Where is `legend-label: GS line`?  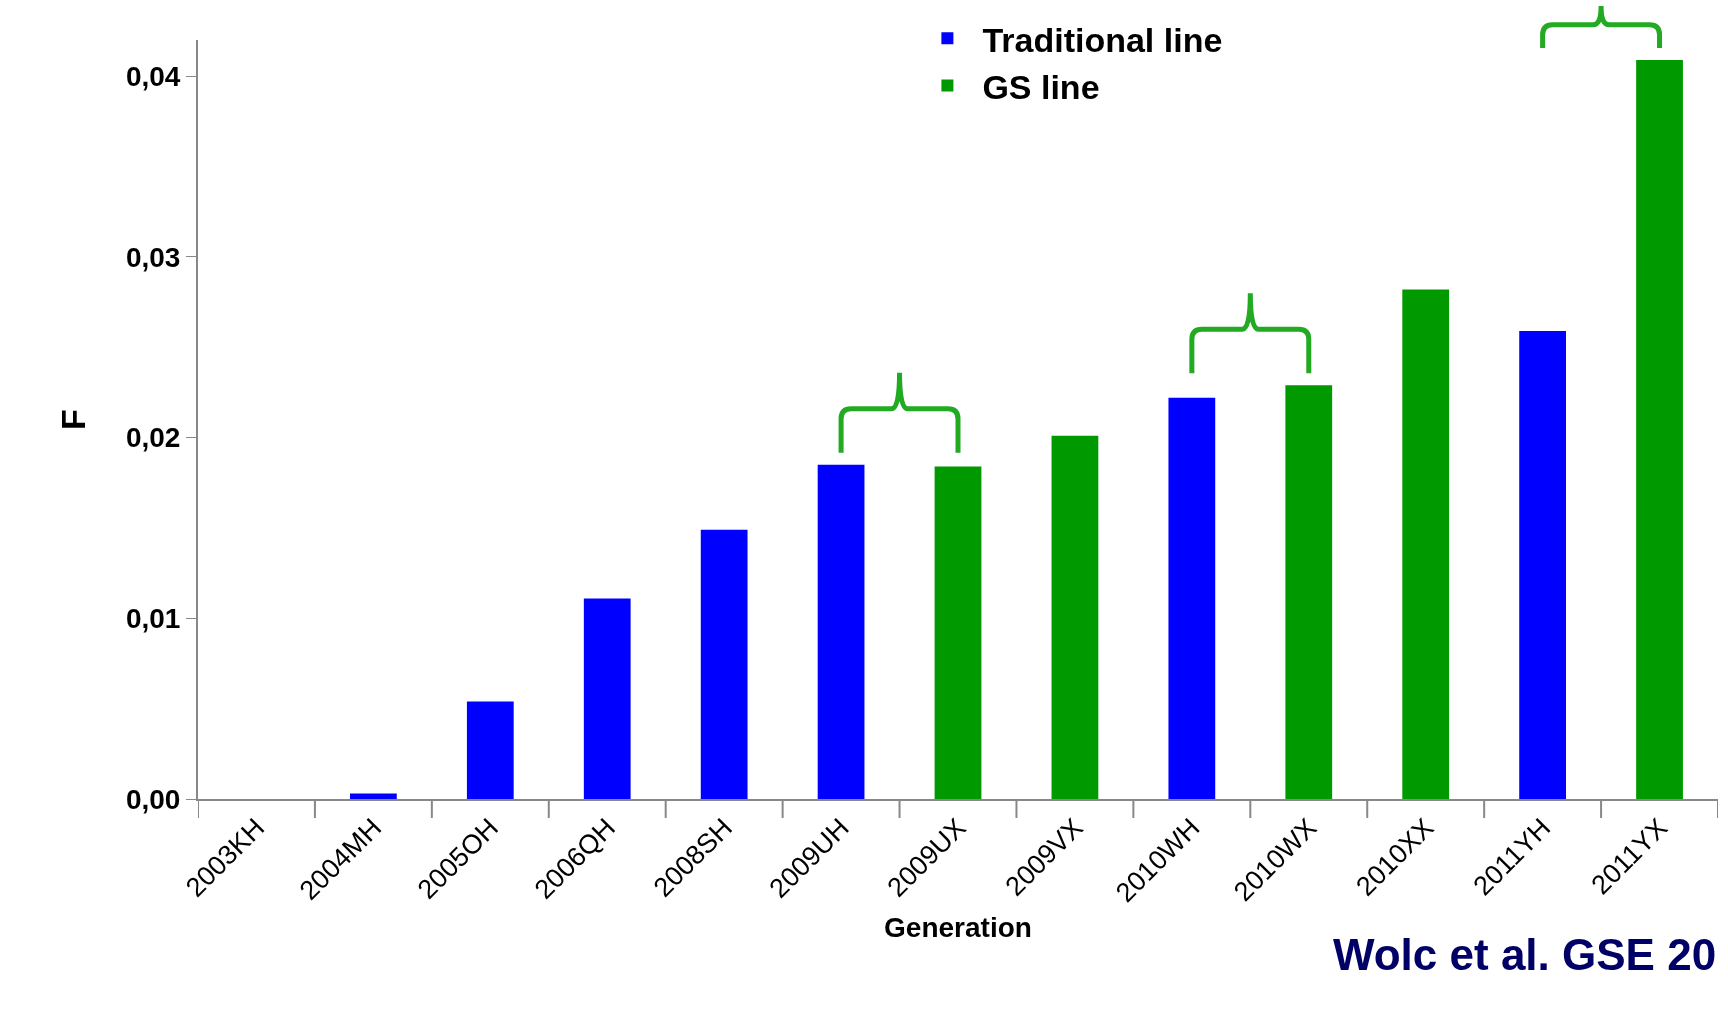
legend-label: GS line is located at coordinates (1041, 86).